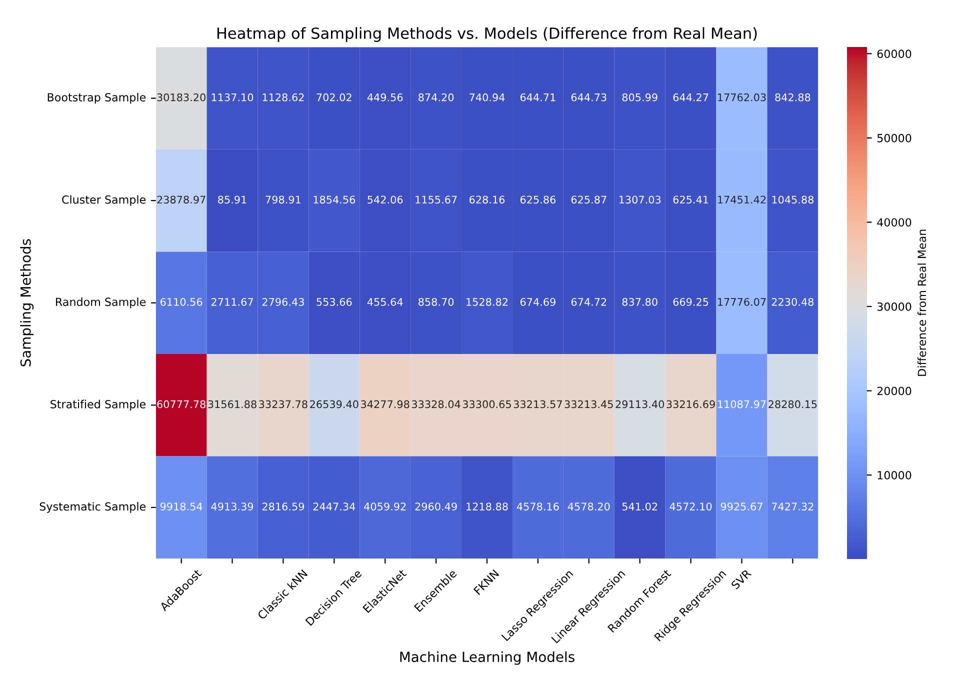  Describe the element at coordinates (793, 302) in the screenshot. I see `data-label: 2230.48` at that location.